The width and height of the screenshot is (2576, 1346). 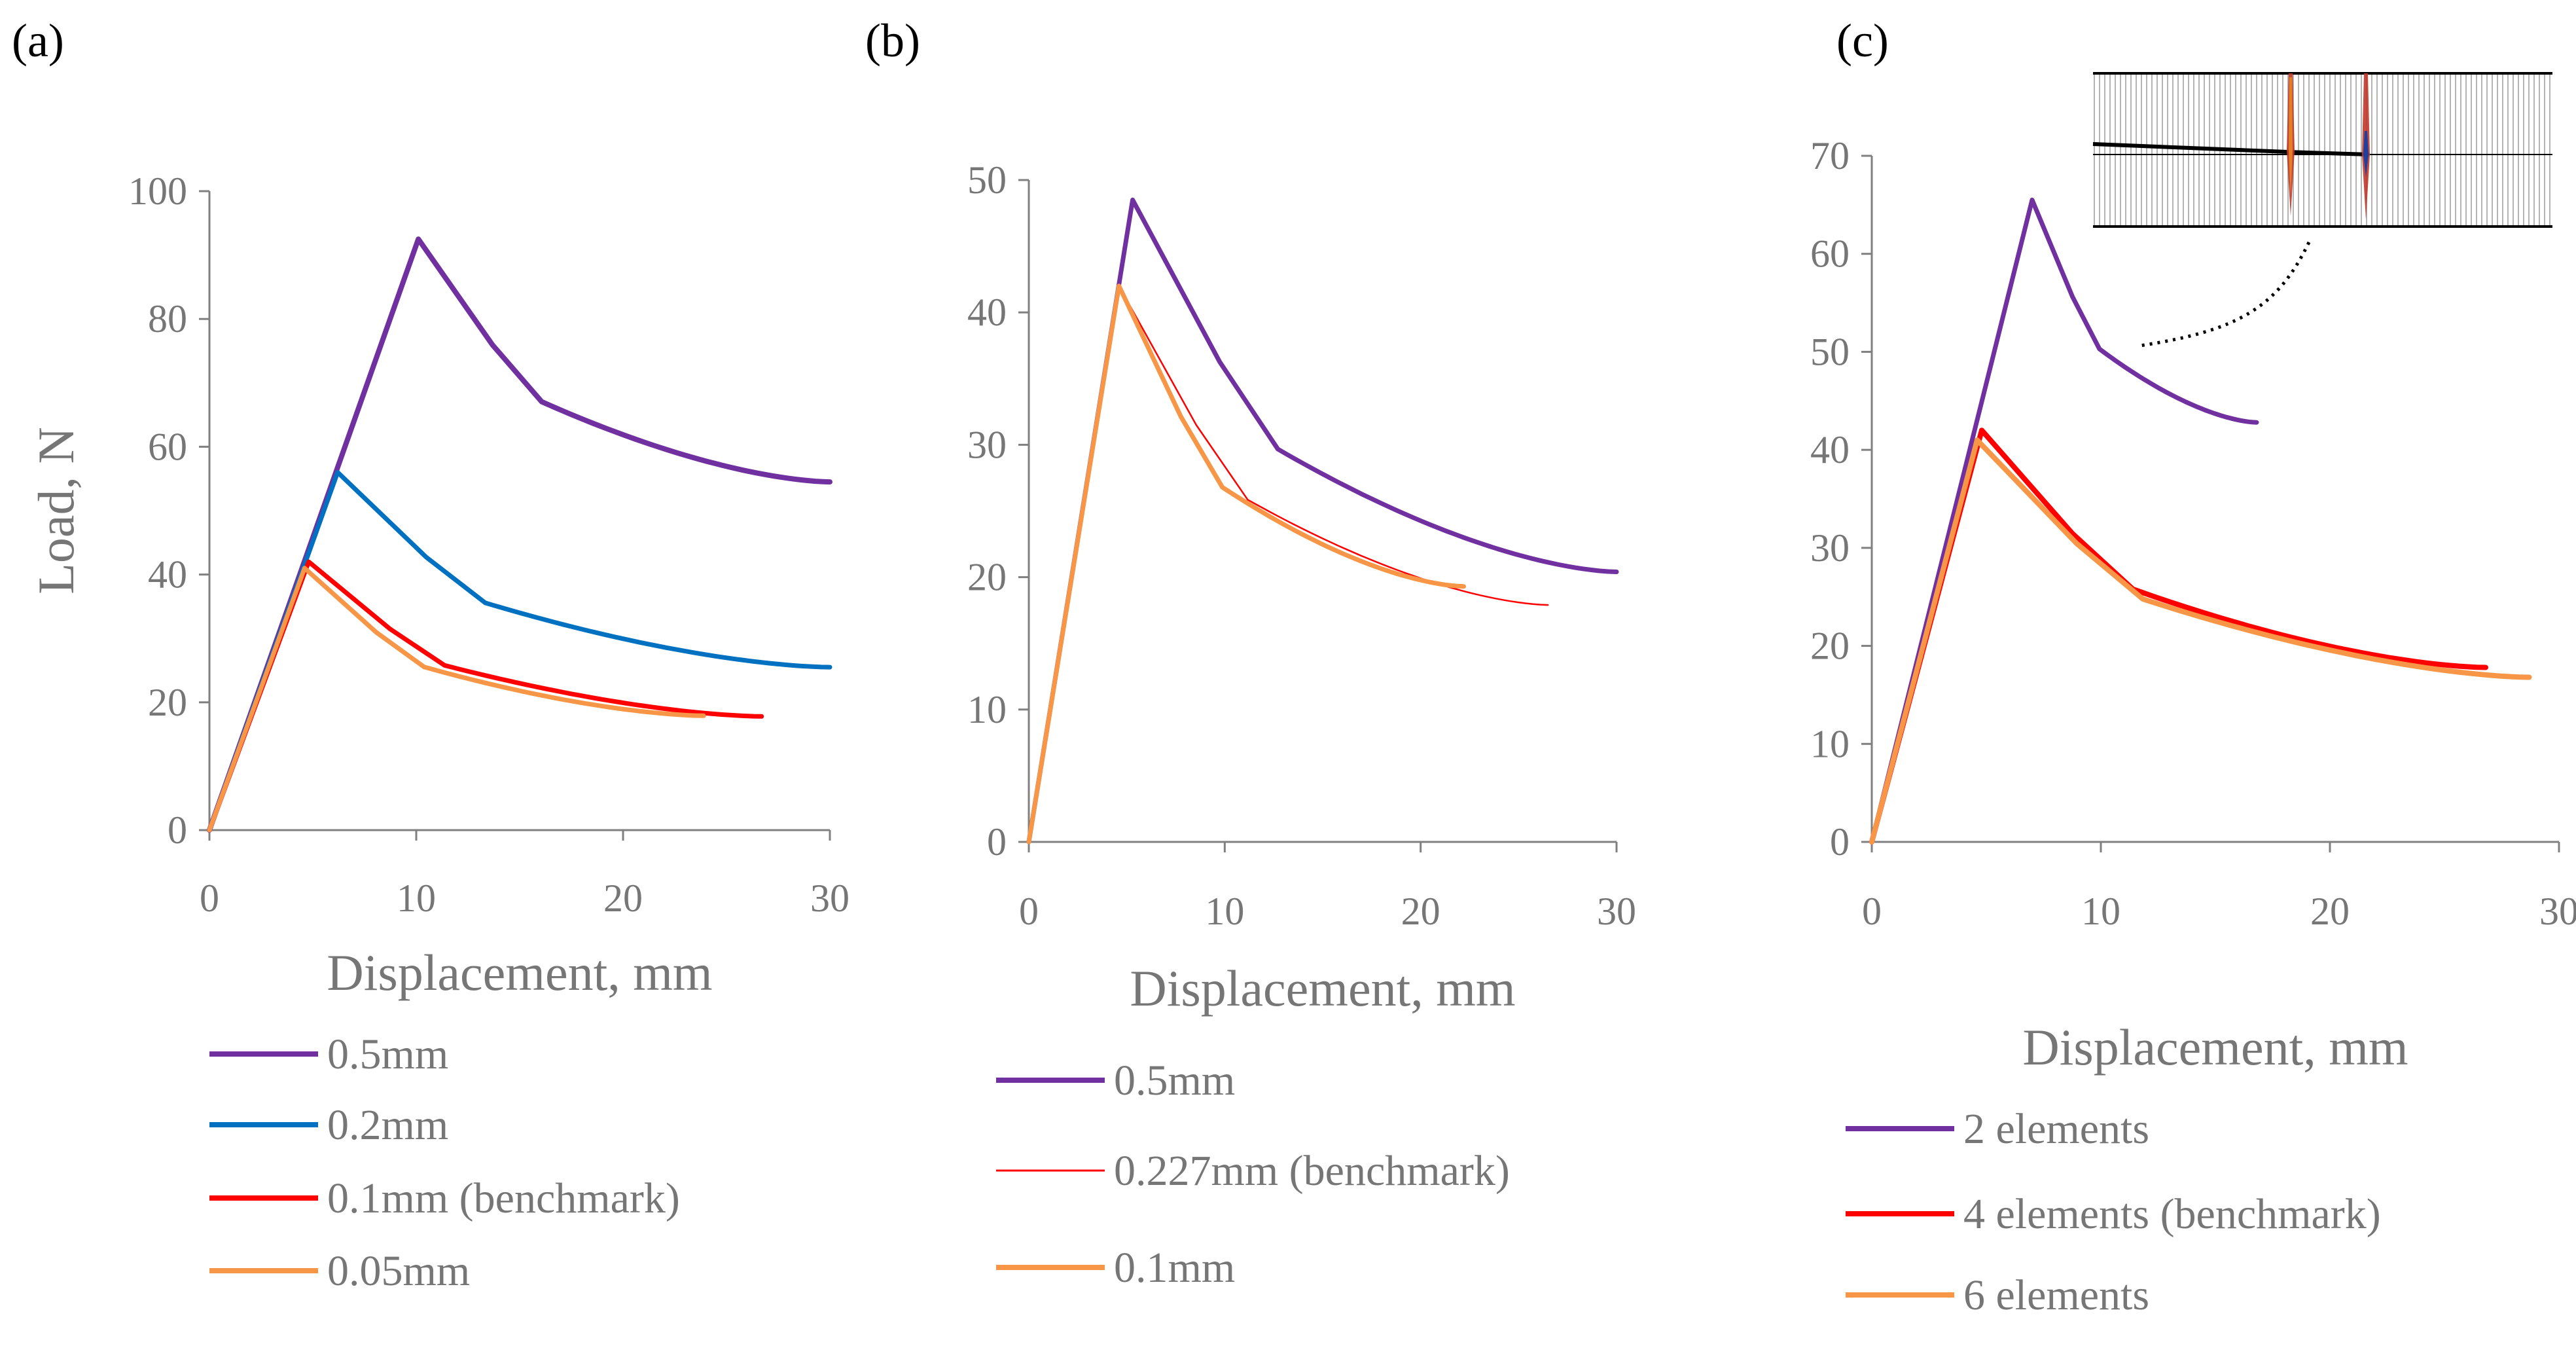 I want to click on legend-label-2: 4 elements (benchmark), so click(x=2172, y=1214).